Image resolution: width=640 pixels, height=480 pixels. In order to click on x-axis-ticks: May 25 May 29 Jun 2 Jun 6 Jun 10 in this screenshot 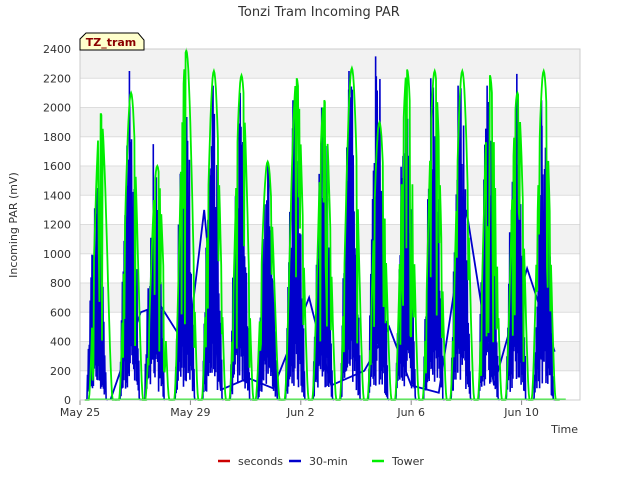, I will do `click(299, 409)`.